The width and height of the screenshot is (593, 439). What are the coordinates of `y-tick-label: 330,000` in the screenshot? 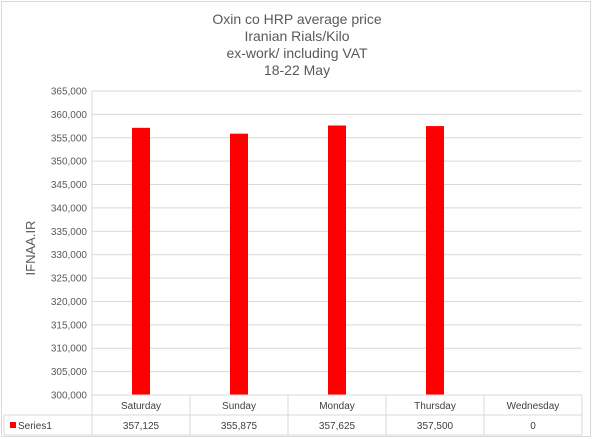 It's located at (69, 255).